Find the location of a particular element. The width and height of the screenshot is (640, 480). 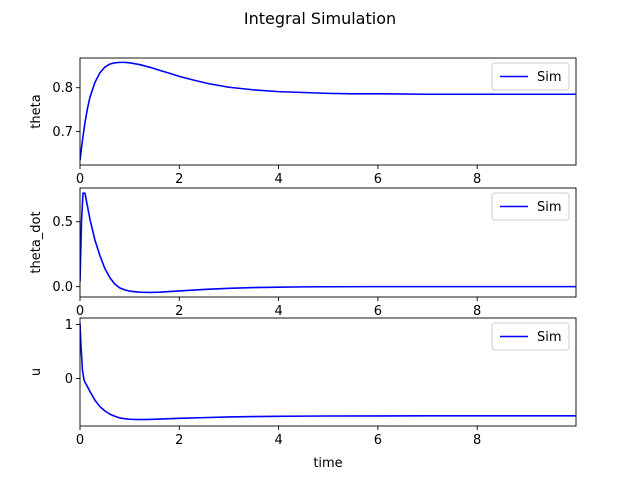

y-tick-label: 0.5 is located at coordinates (62, 222).